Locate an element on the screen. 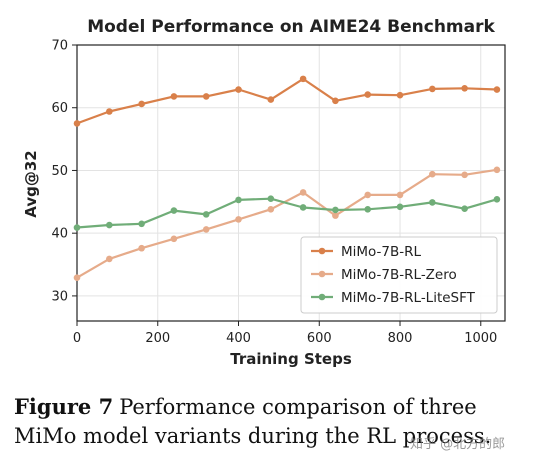 This screenshot has width=538, height=467. y-tick-label: 40 is located at coordinates (59, 234).